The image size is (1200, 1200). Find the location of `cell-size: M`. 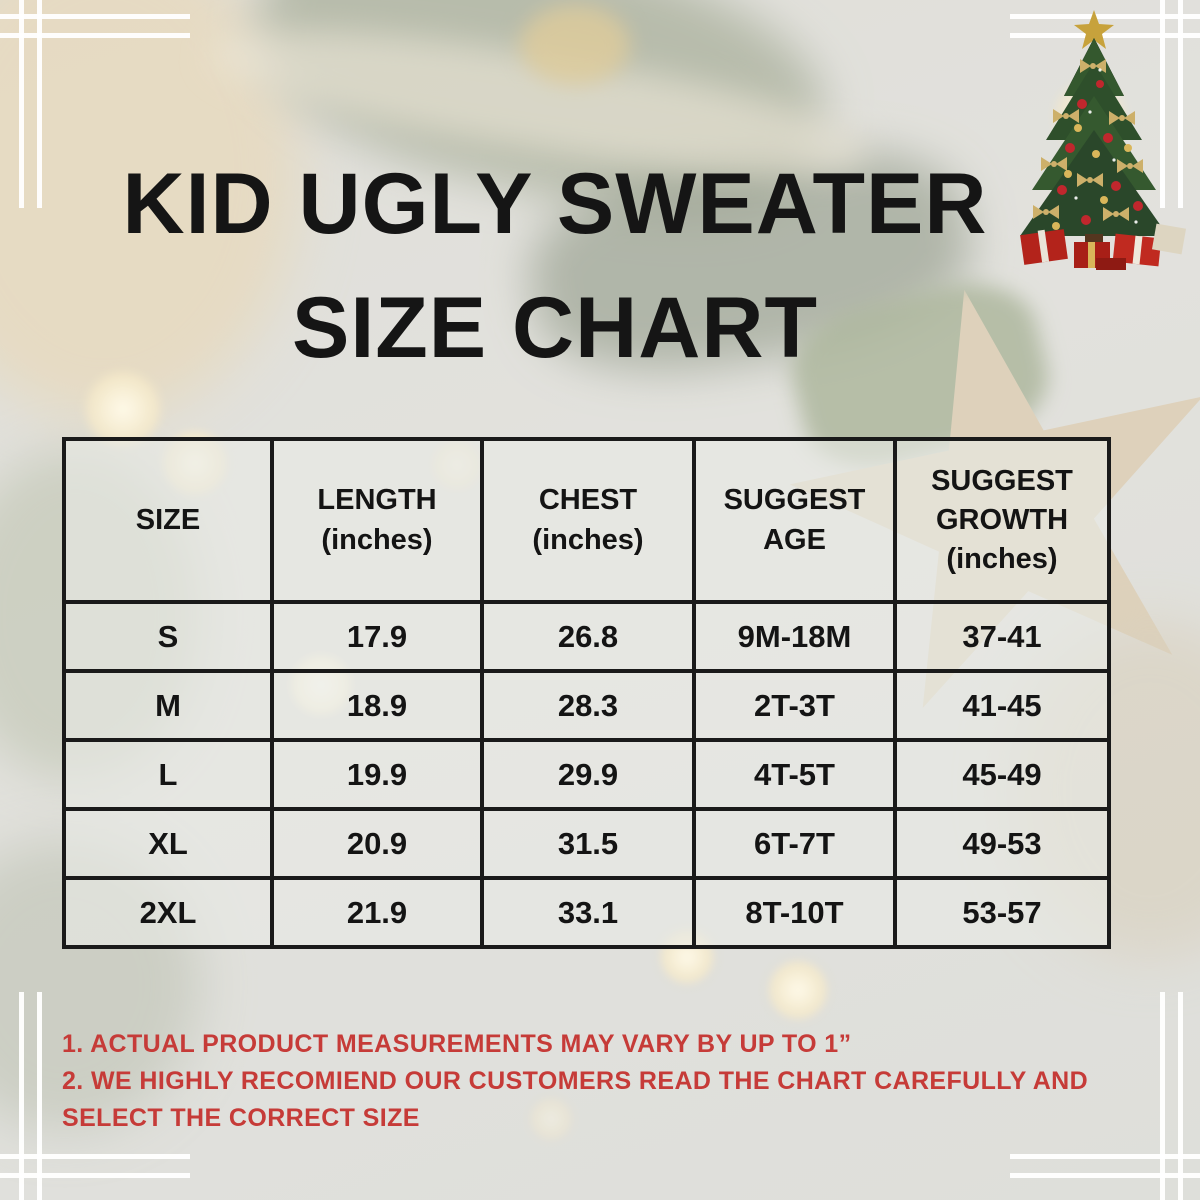

cell-size: M is located at coordinates (168, 705).